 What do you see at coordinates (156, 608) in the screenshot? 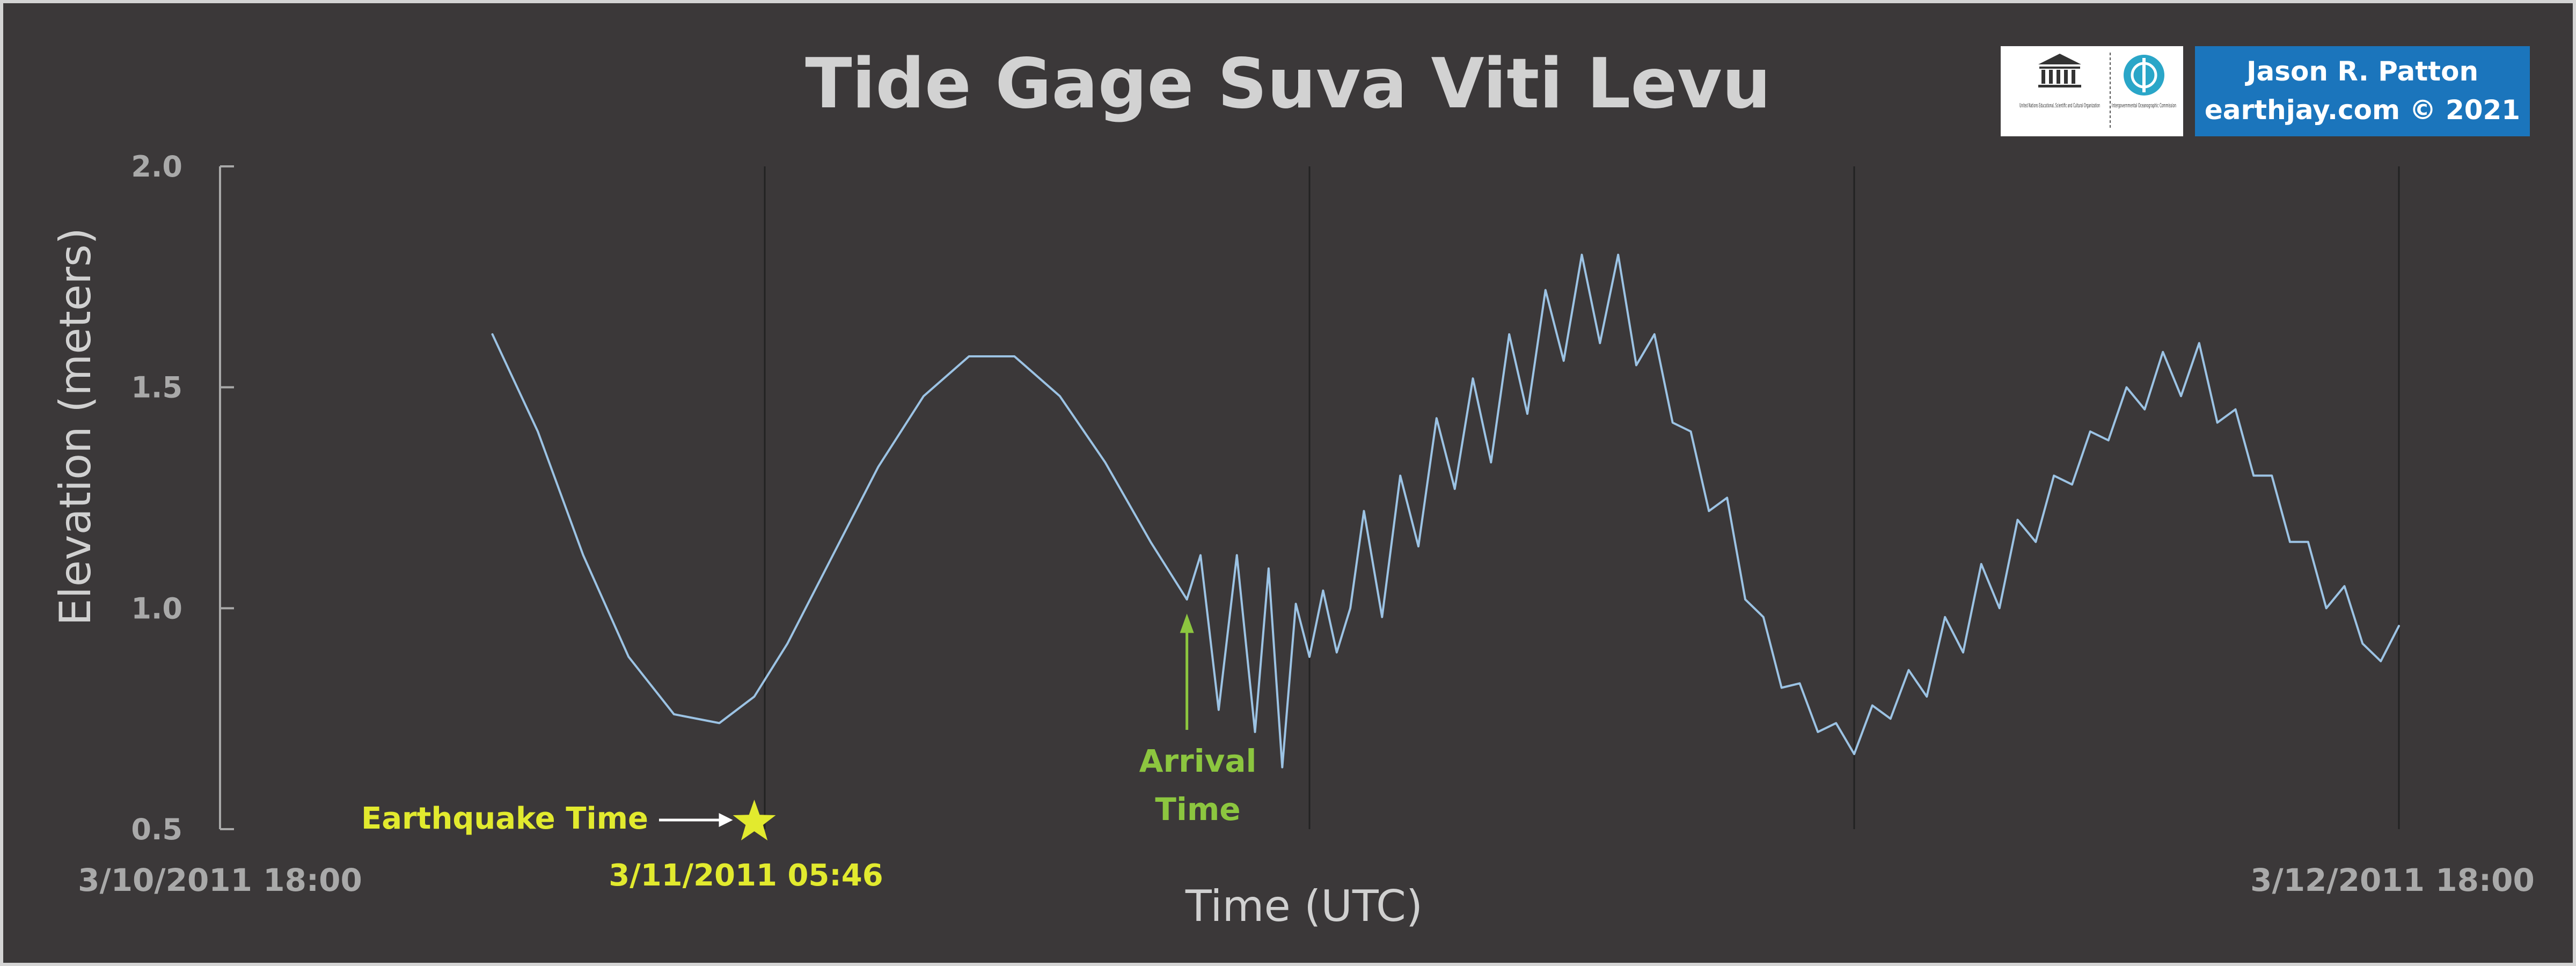
I see `y-tick-label: 1.0` at bounding box center [156, 608].